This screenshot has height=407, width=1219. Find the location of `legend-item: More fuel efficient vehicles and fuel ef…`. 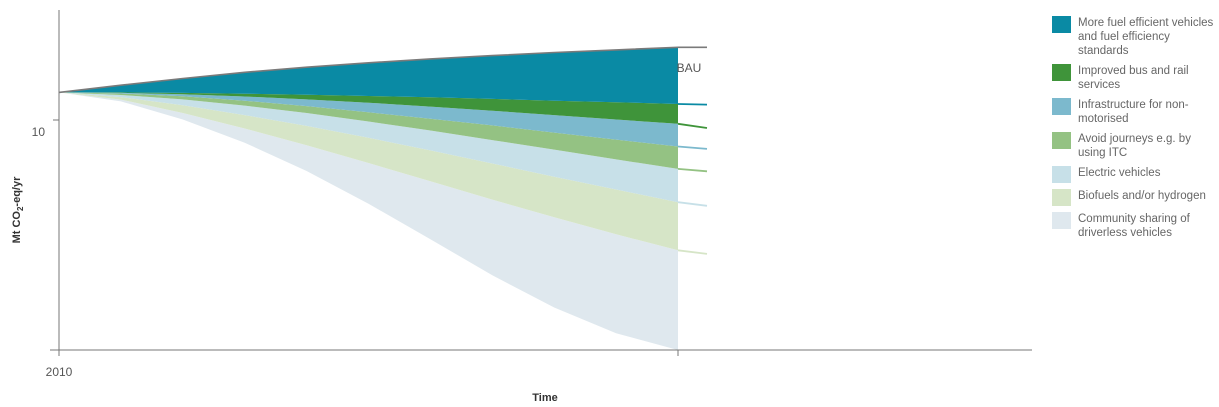

legend-item: More fuel efficient vehicles and fuel ef… is located at coordinates (1134, 37).